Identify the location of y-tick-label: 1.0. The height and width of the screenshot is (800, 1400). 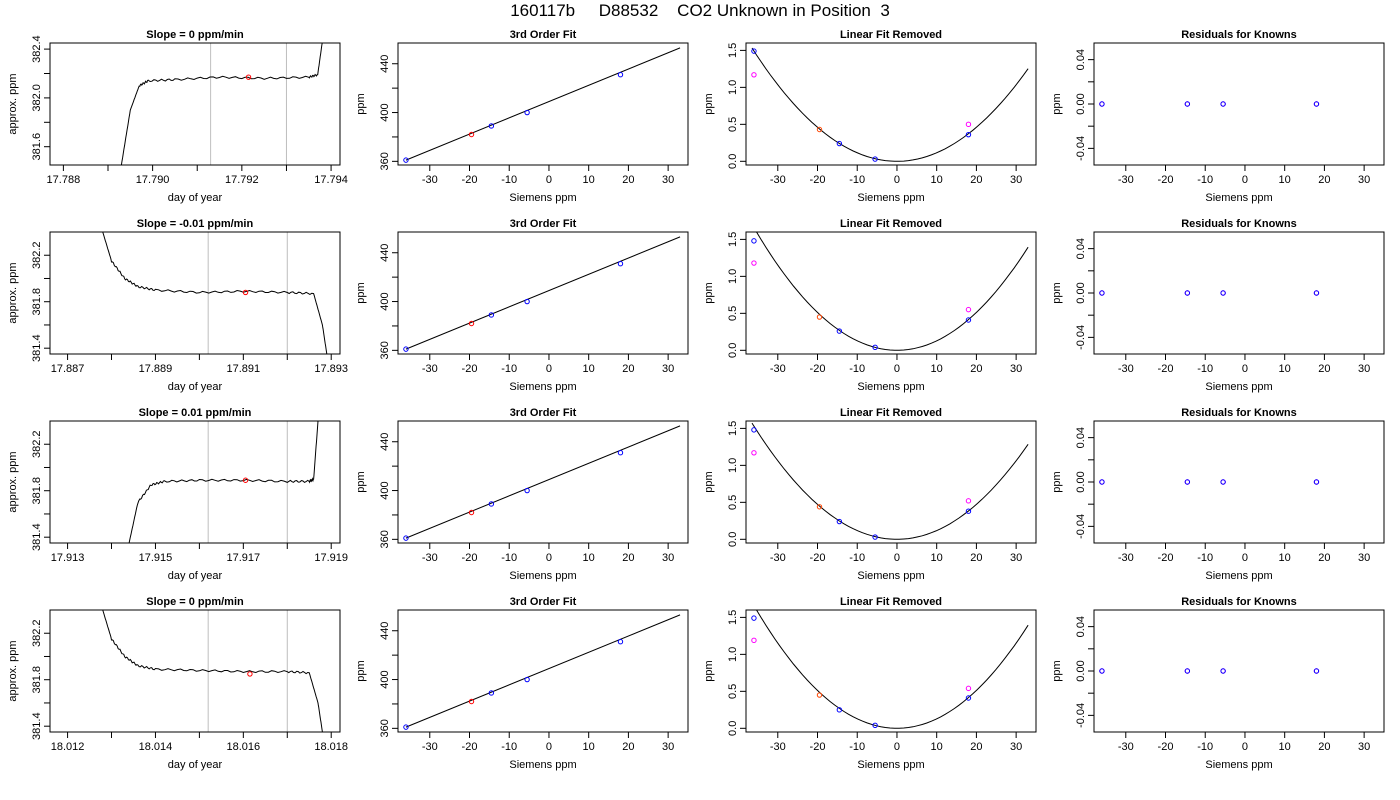
(733, 465).